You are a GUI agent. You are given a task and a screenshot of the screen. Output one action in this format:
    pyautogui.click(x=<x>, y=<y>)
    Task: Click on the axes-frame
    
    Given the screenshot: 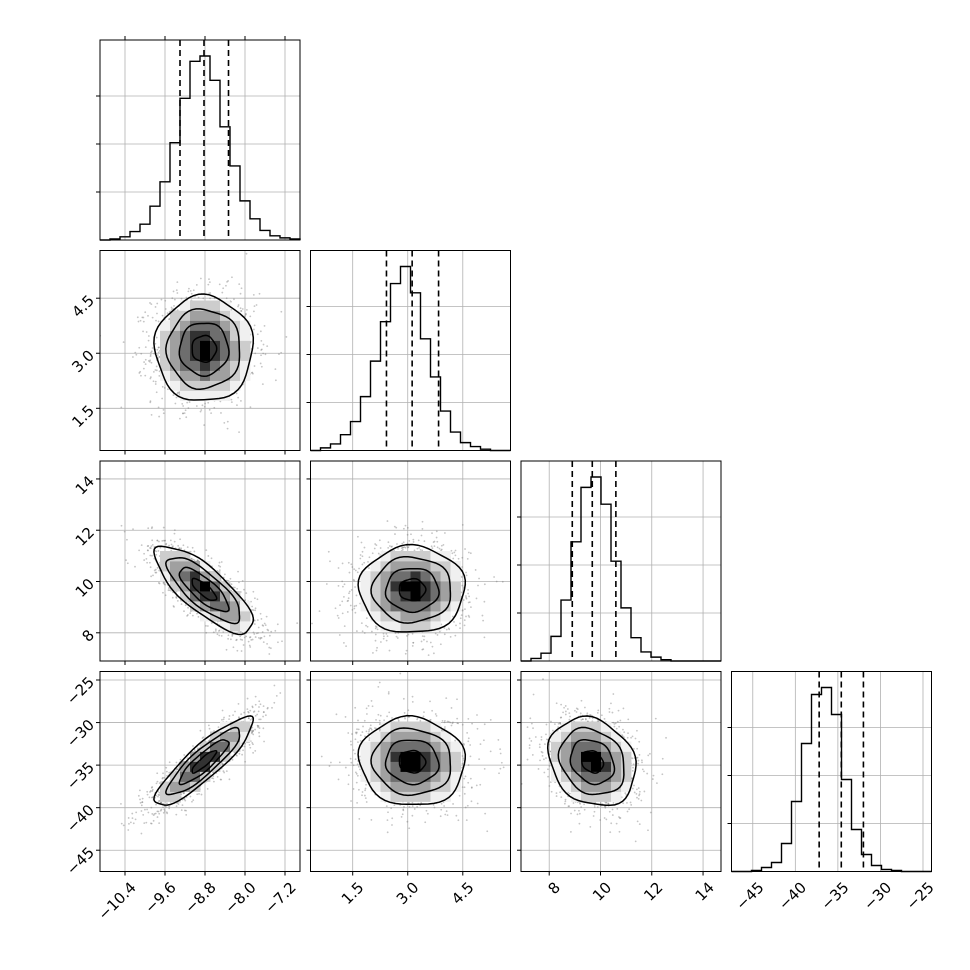 What is the action you would take?
    pyautogui.click(x=410, y=350)
    